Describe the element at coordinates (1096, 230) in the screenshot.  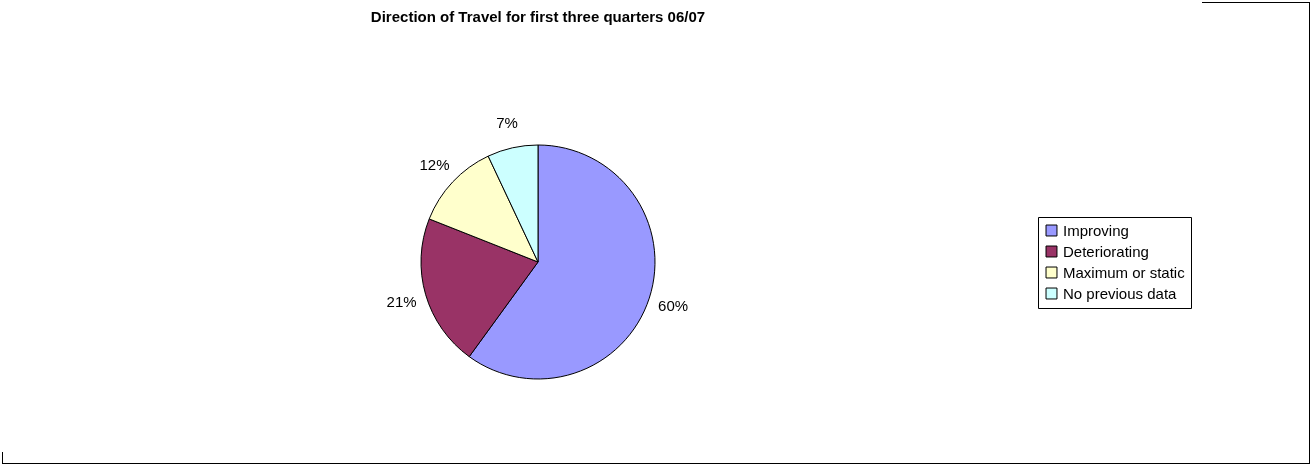
I see `legend-label: Improving` at that location.